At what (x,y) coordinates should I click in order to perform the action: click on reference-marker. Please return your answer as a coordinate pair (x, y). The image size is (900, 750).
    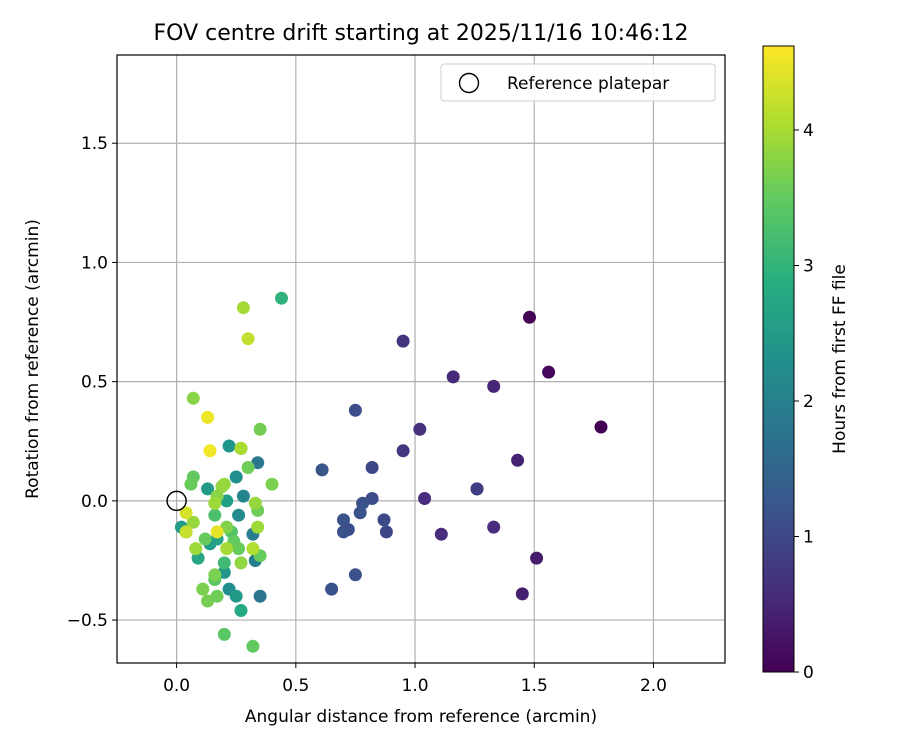
    Looking at the image, I should click on (176, 501).